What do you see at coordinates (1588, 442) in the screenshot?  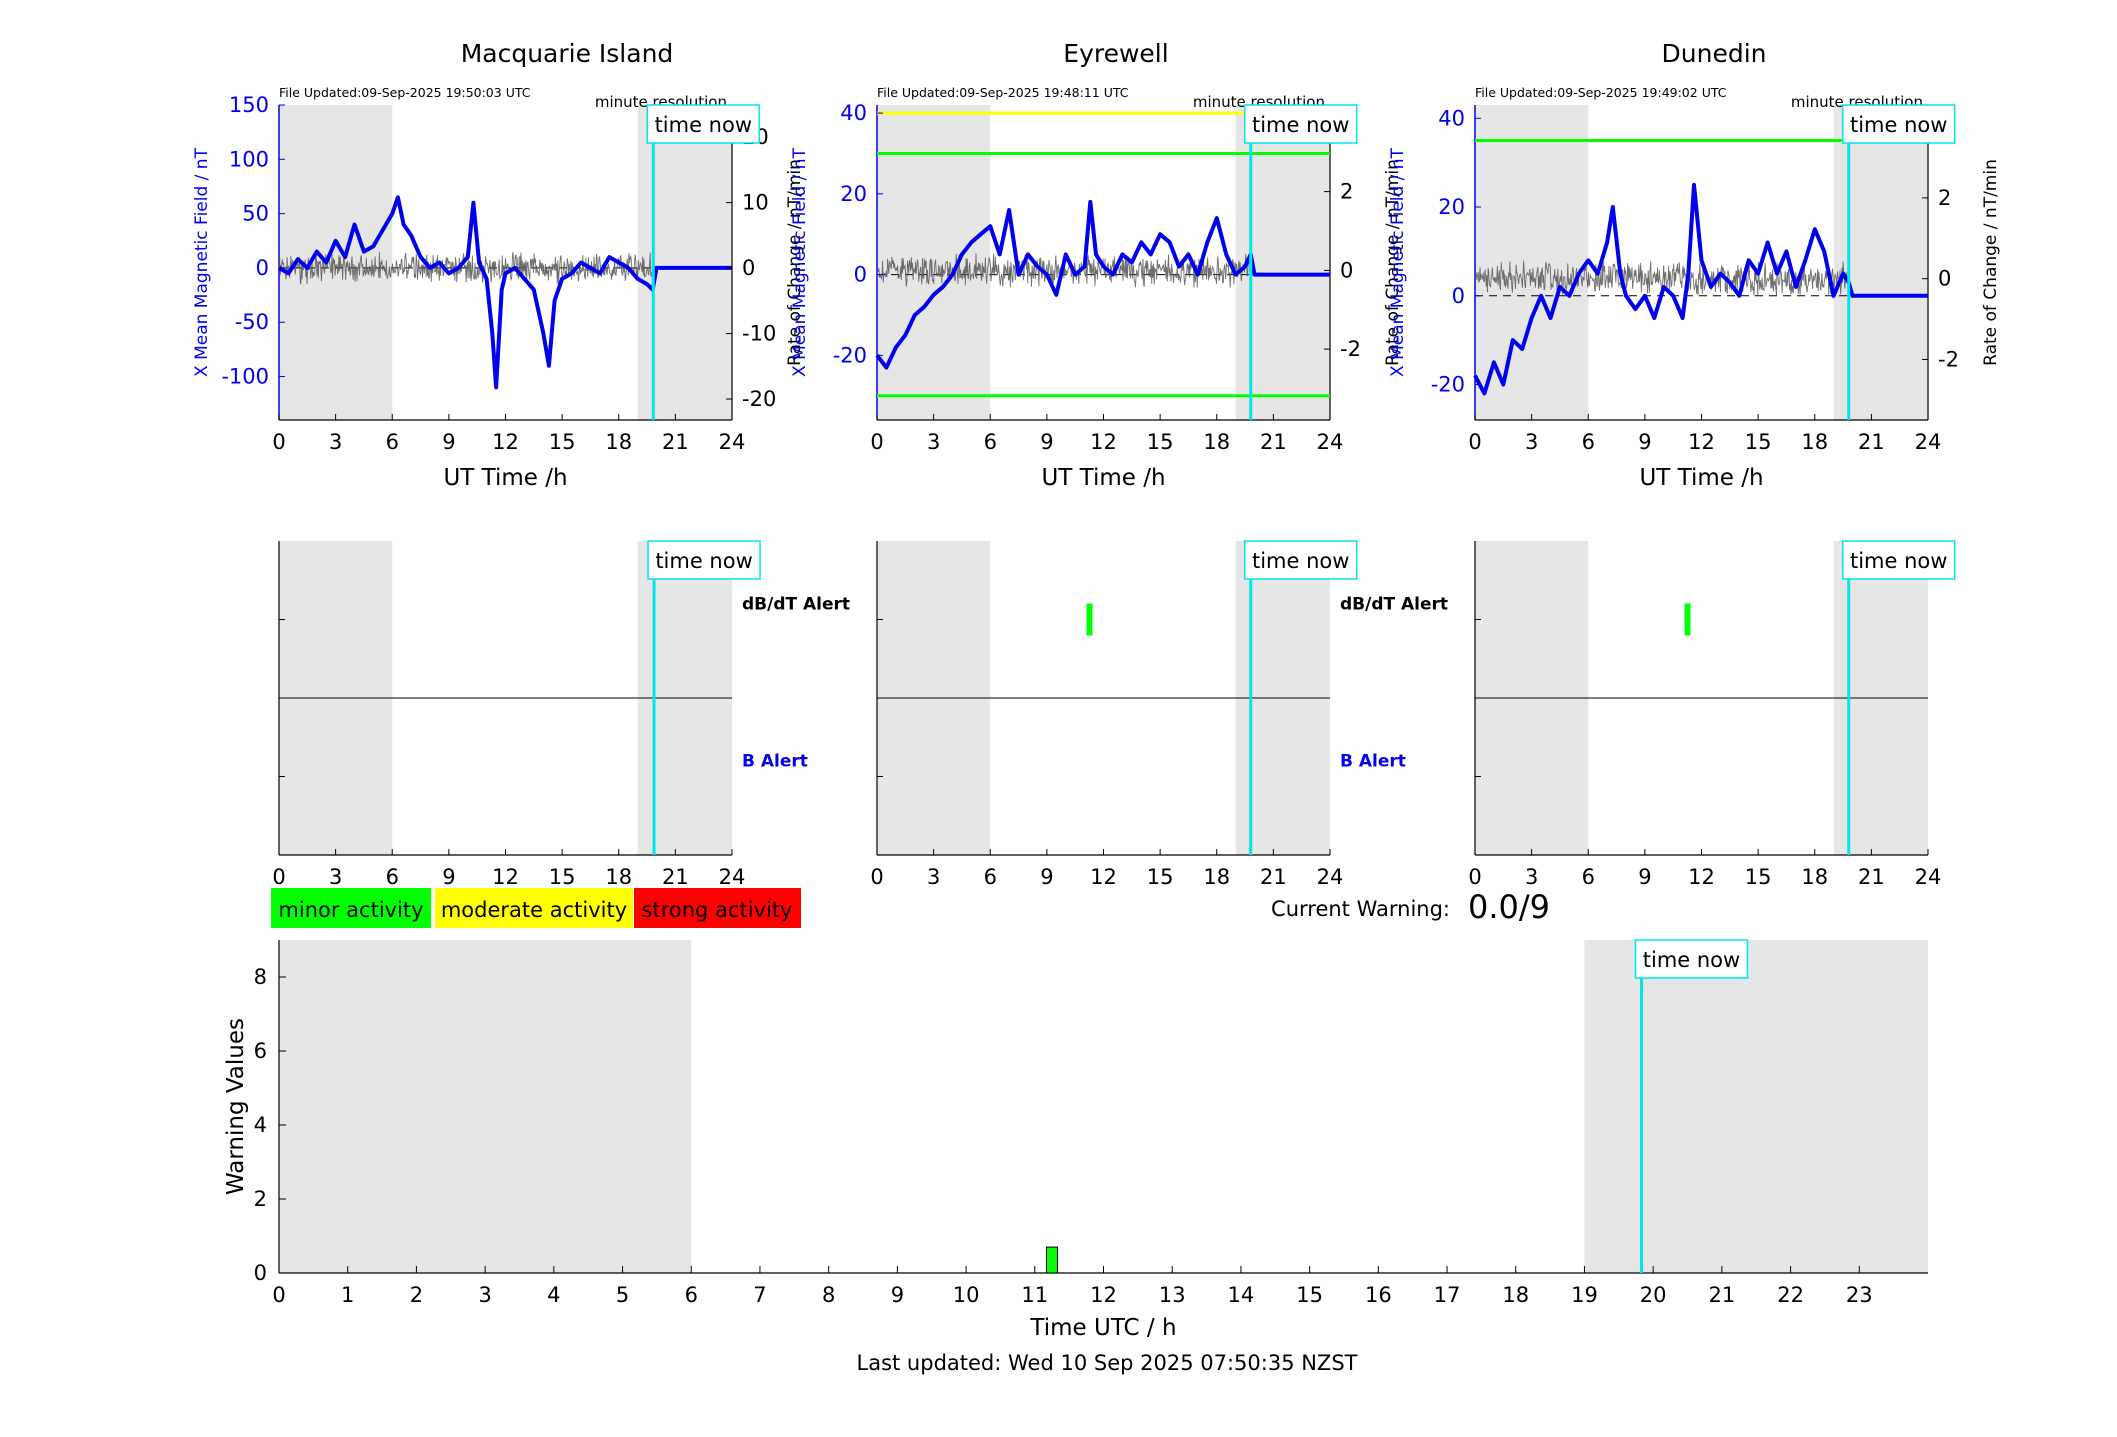 I see `mag-2-xtick-label: 6` at bounding box center [1588, 442].